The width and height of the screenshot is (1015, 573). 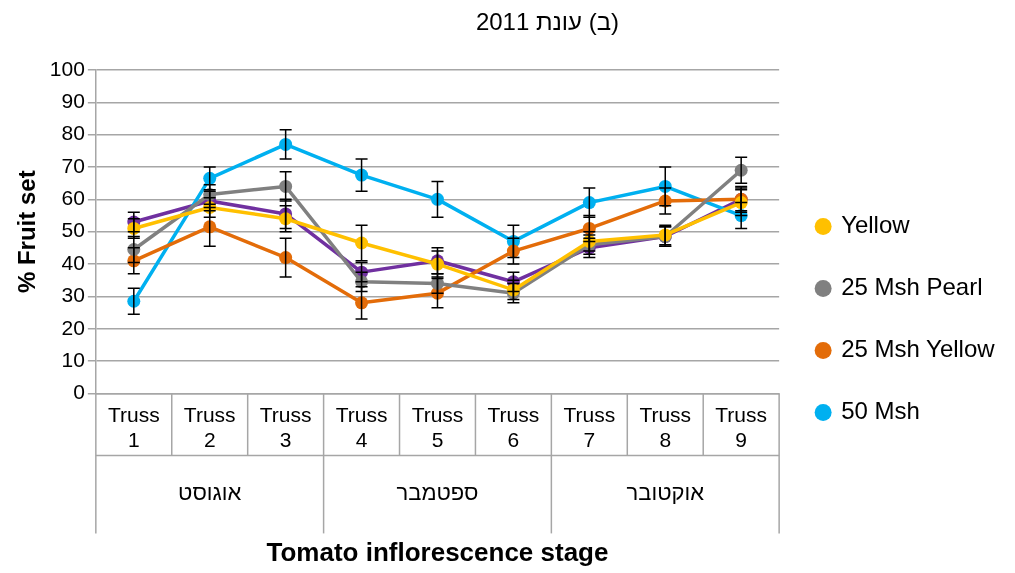 What do you see at coordinates (741, 426) in the screenshot?
I see `x-tick-label: Truss 9` at bounding box center [741, 426].